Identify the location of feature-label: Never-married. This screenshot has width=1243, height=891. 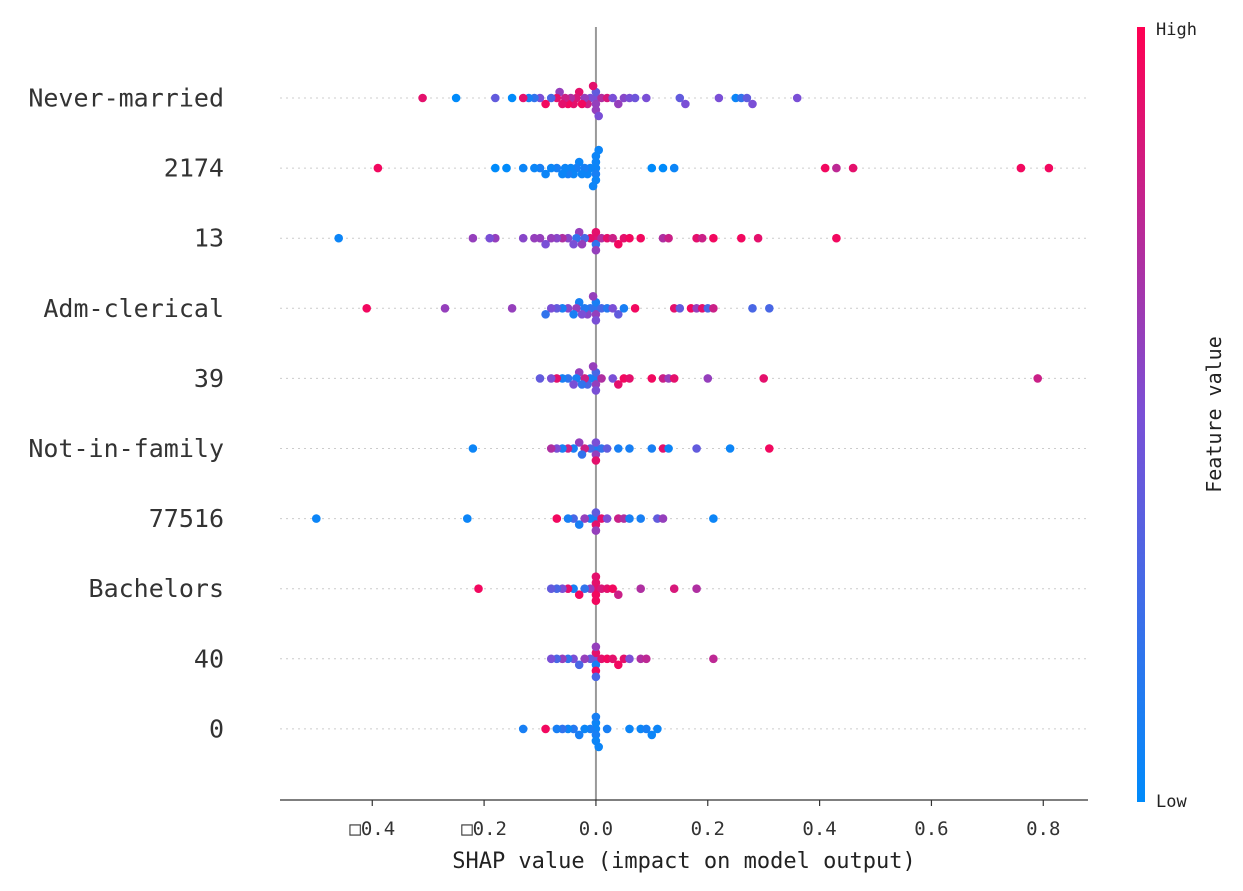
(126, 98).